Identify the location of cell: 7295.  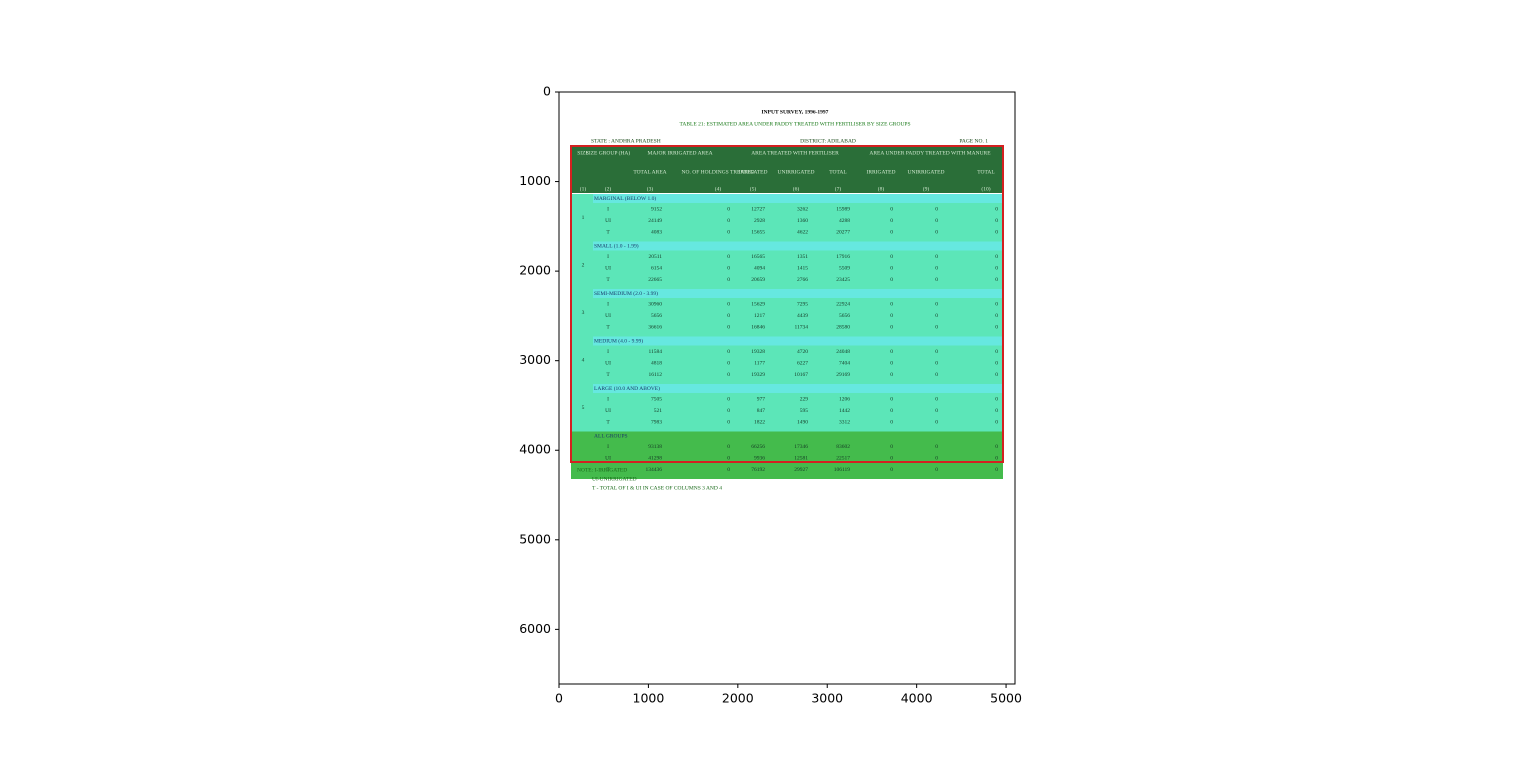
(802, 304).